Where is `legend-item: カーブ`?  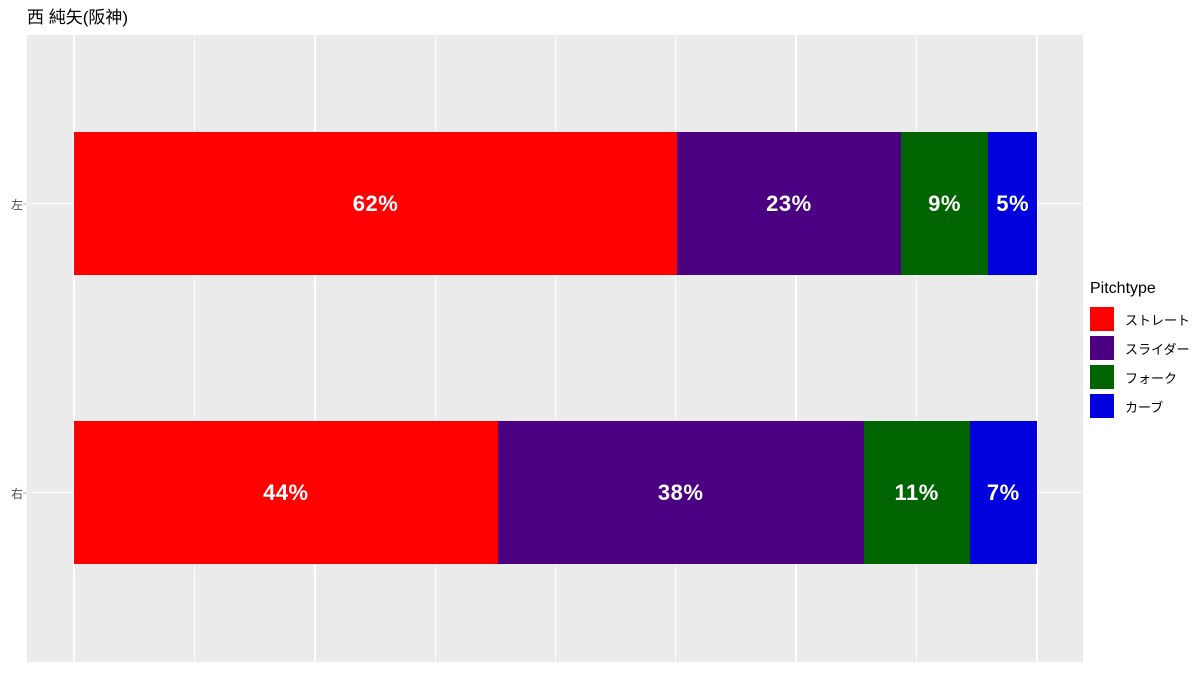
legend-item: カーブ is located at coordinates (1140, 406).